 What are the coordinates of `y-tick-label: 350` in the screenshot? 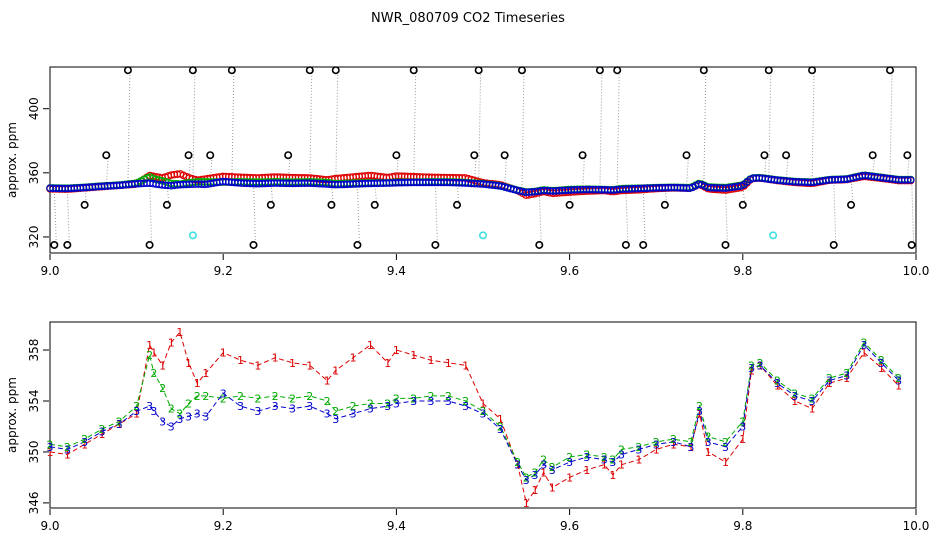 It's located at (34, 451).